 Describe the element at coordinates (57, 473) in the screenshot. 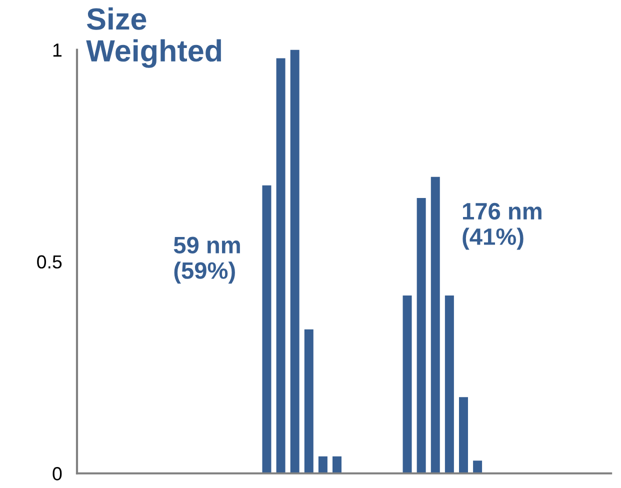

I see `y-tick-label: 0` at that location.